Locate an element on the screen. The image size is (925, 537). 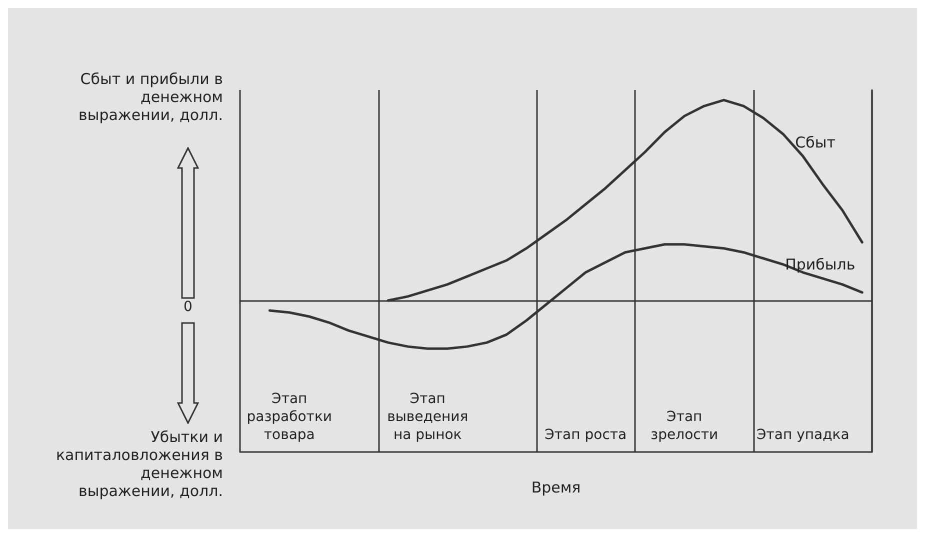
x-tick-label: Этап зрелости is located at coordinates (684, 426).